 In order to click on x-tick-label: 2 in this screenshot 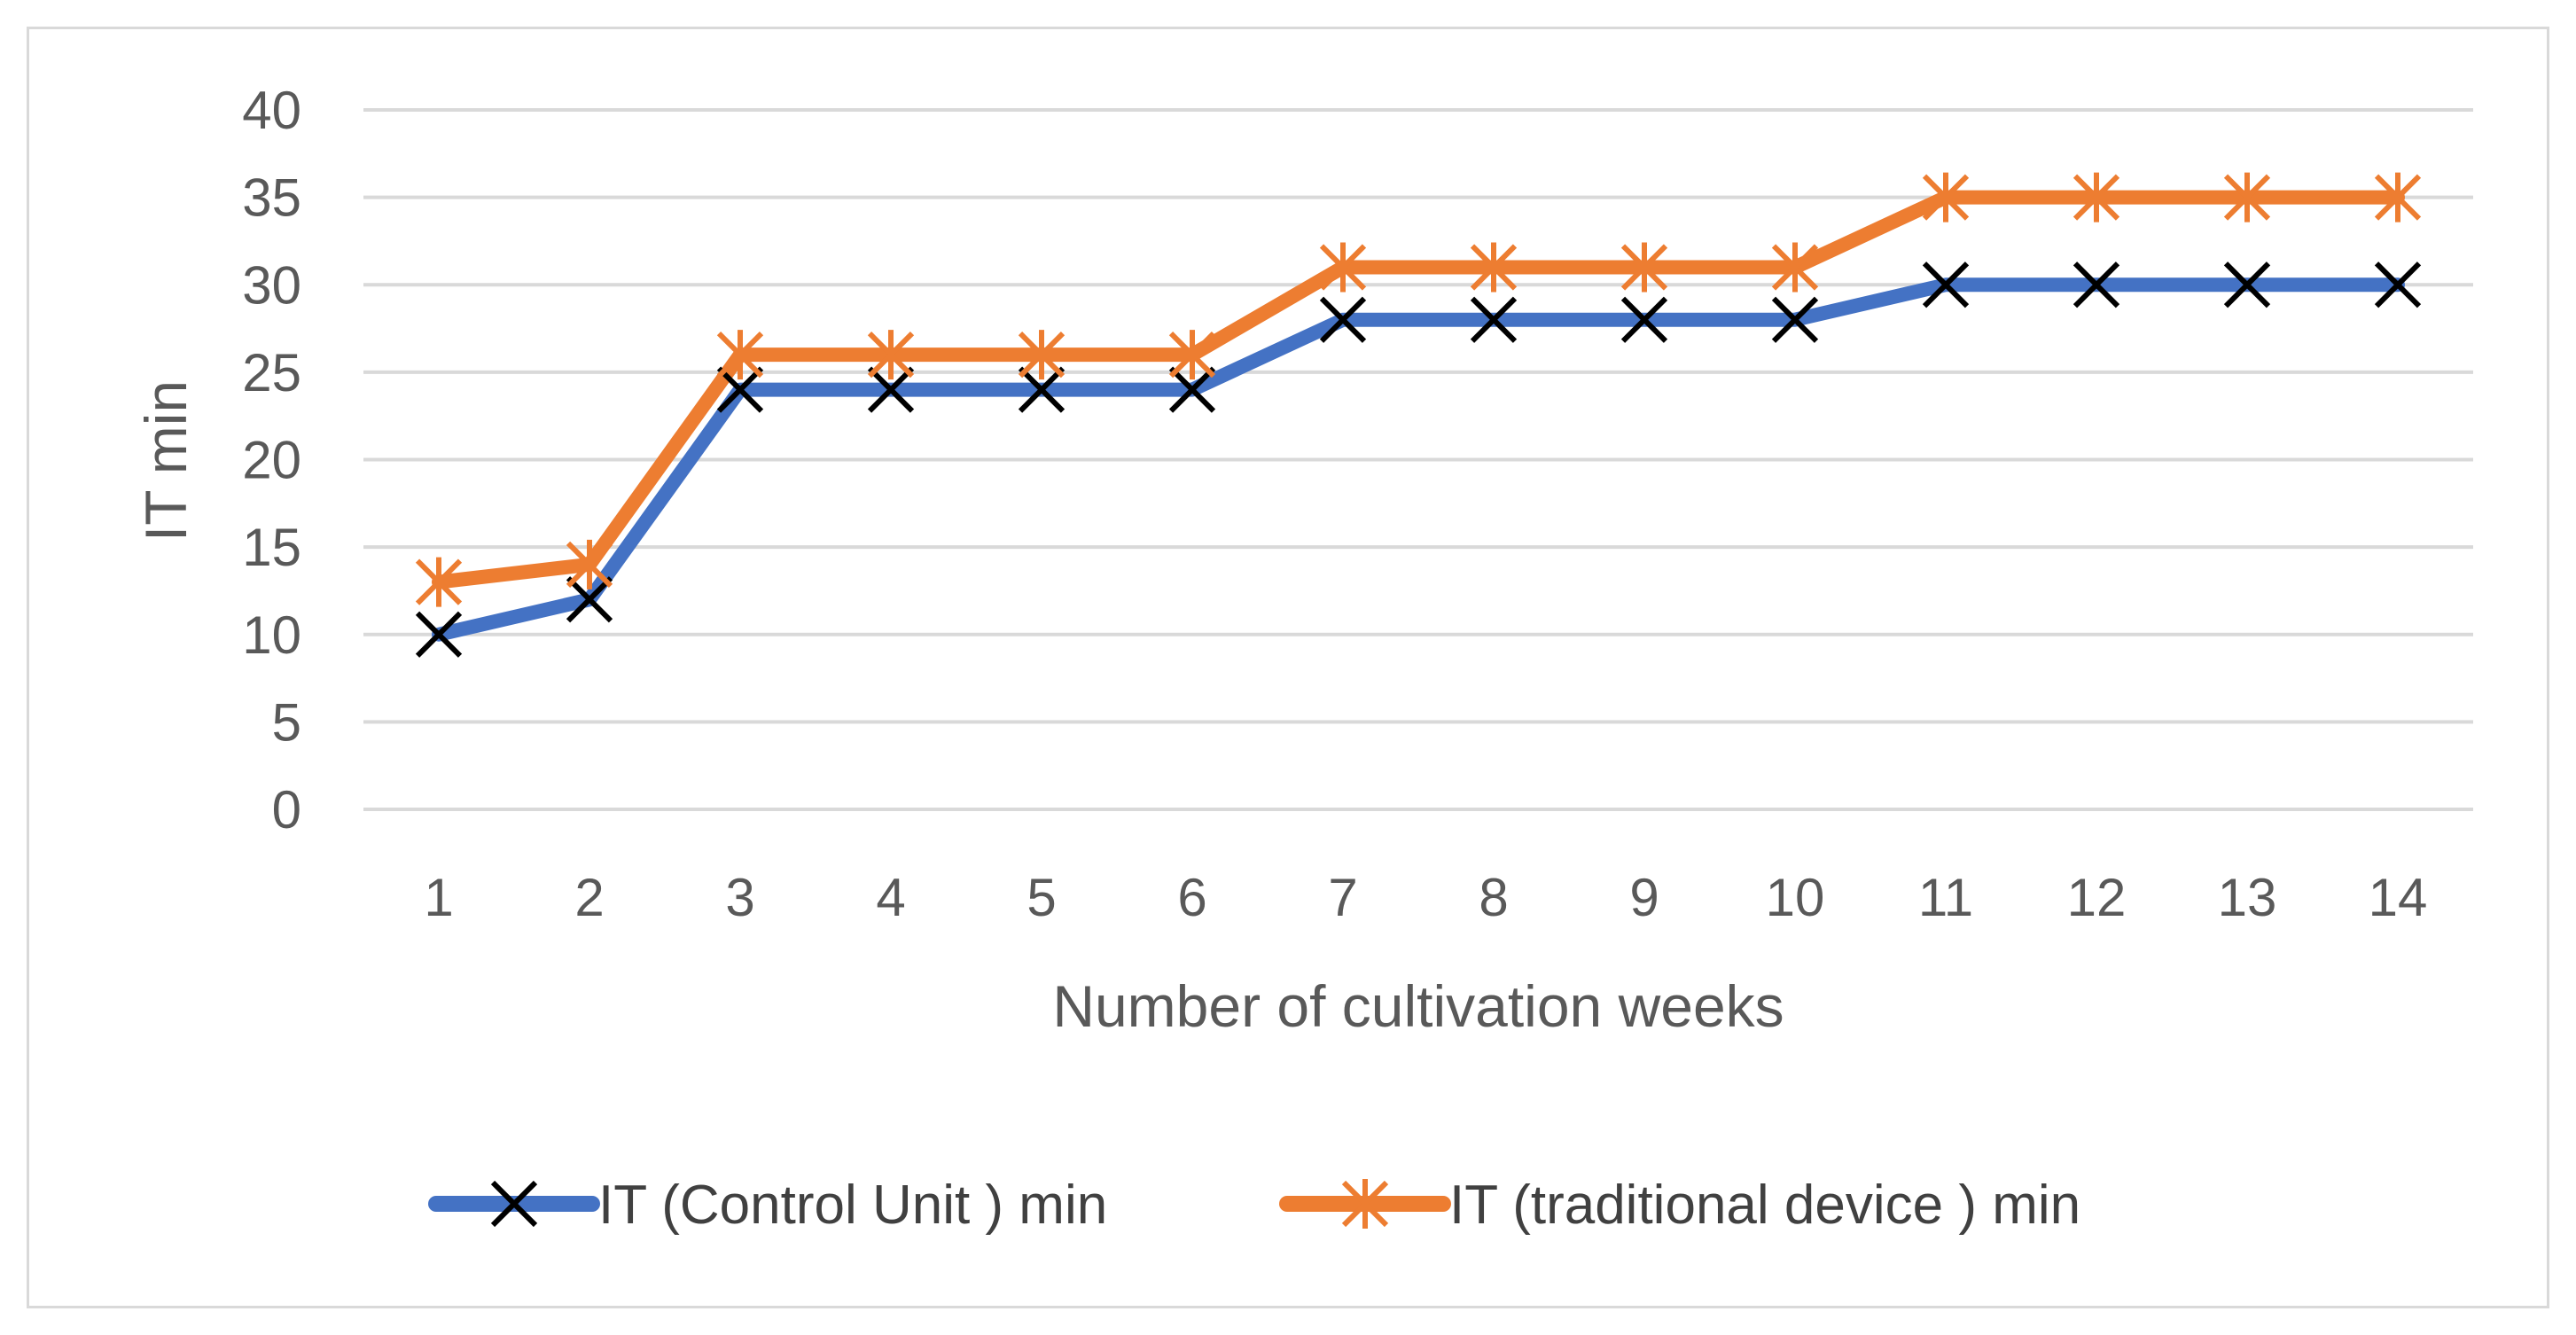, I will do `click(589, 897)`.